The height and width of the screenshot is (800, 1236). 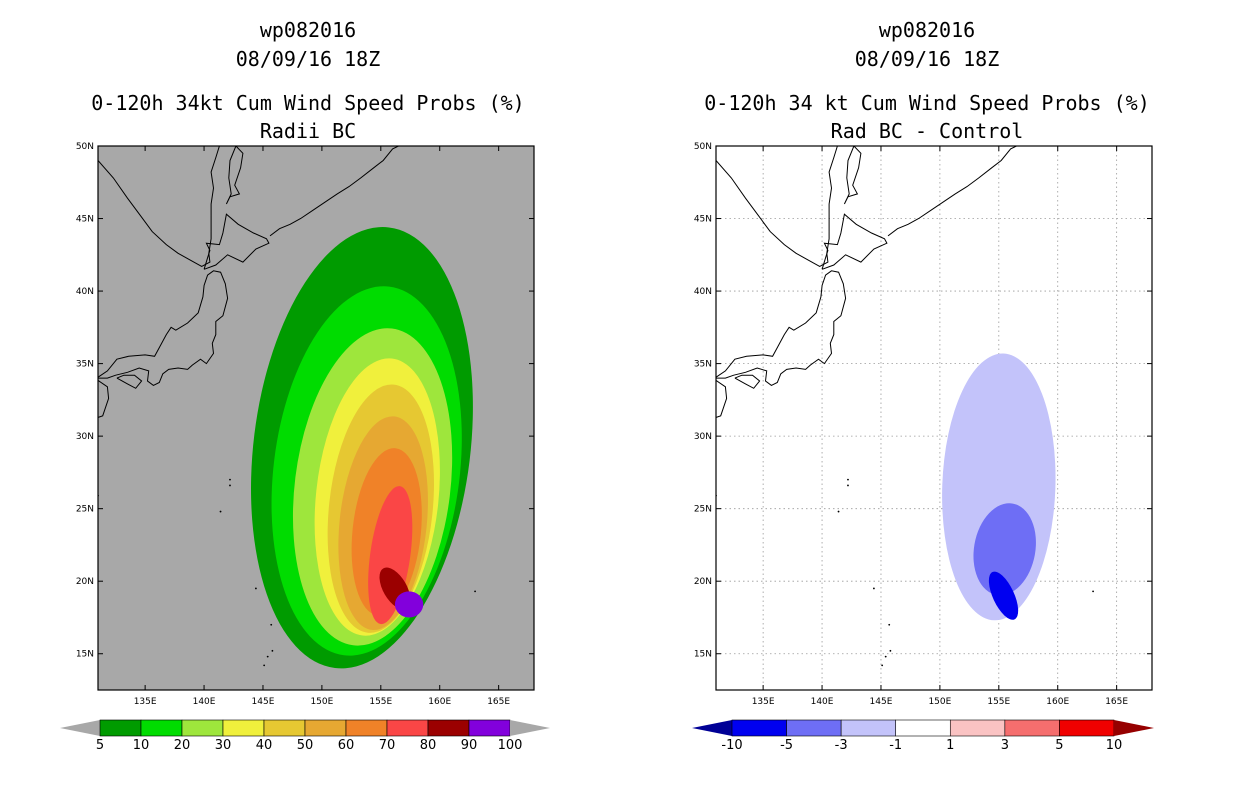 What do you see at coordinates (498, 702) in the screenshot?
I see `xtick-label-165: 165E` at bounding box center [498, 702].